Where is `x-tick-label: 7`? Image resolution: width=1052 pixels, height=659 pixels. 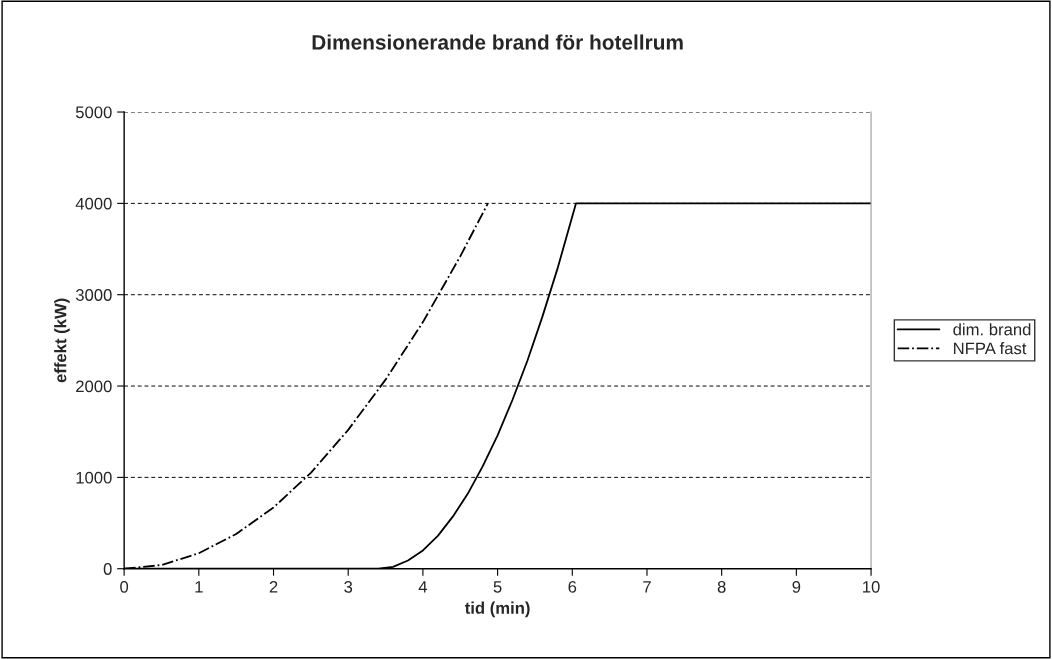
x-tick-label: 7 is located at coordinates (647, 587).